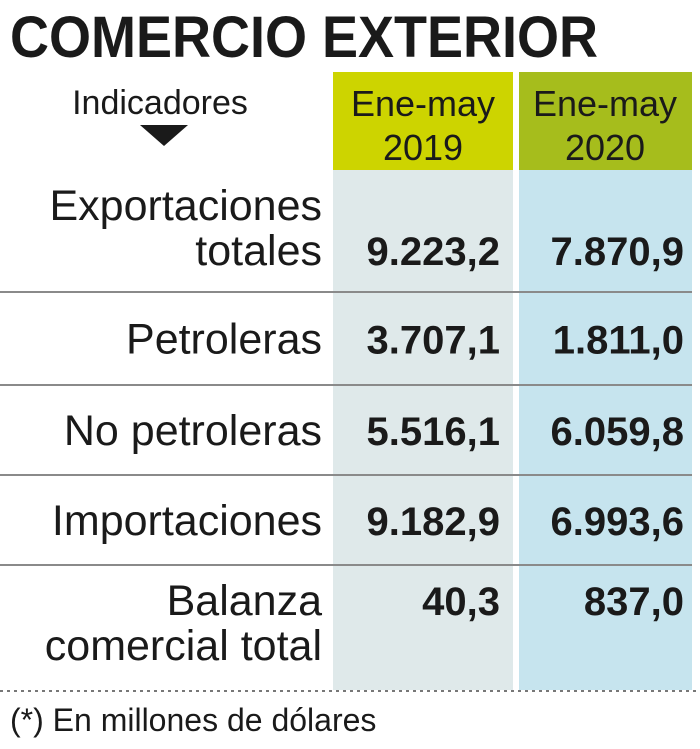 The width and height of the screenshot is (700, 749). Describe the element at coordinates (617, 522) in the screenshot. I see `cell-value: 6.993,6` at that location.